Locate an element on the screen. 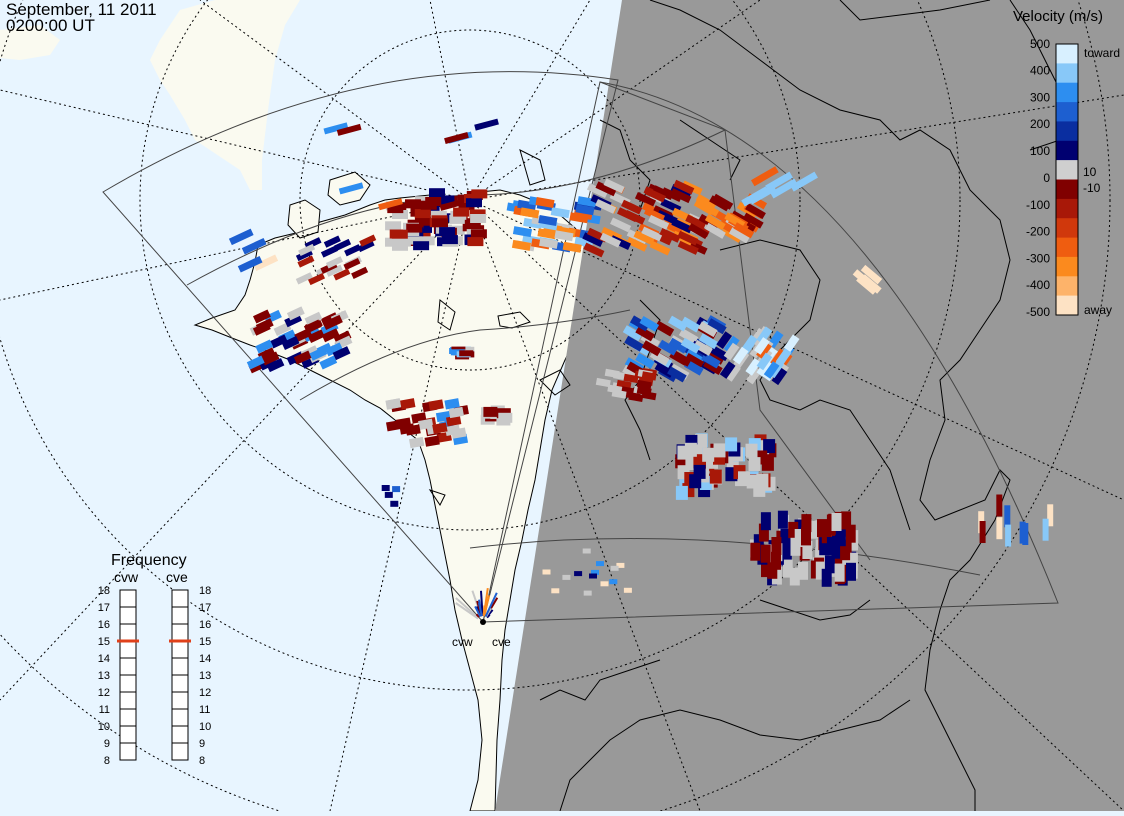  frequency-scale-label: 17 is located at coordinates (205, 608).